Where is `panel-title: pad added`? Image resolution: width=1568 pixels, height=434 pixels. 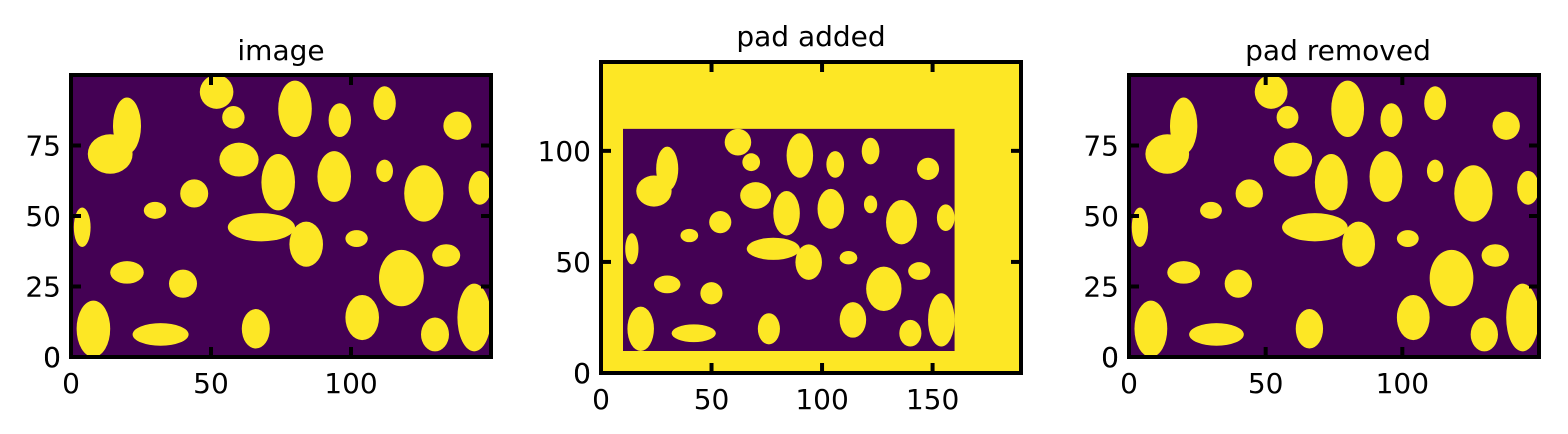
panel-title: pad added is located at coordinates (810, 36).